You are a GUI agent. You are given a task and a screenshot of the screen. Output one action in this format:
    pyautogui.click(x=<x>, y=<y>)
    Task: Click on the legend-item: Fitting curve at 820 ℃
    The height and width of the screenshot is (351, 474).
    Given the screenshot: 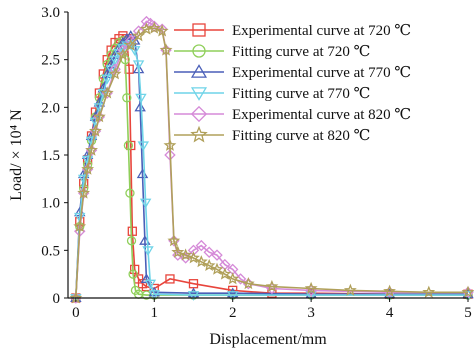 What is the action you would take?
    pyautogui.click(x=272, y=134)
    